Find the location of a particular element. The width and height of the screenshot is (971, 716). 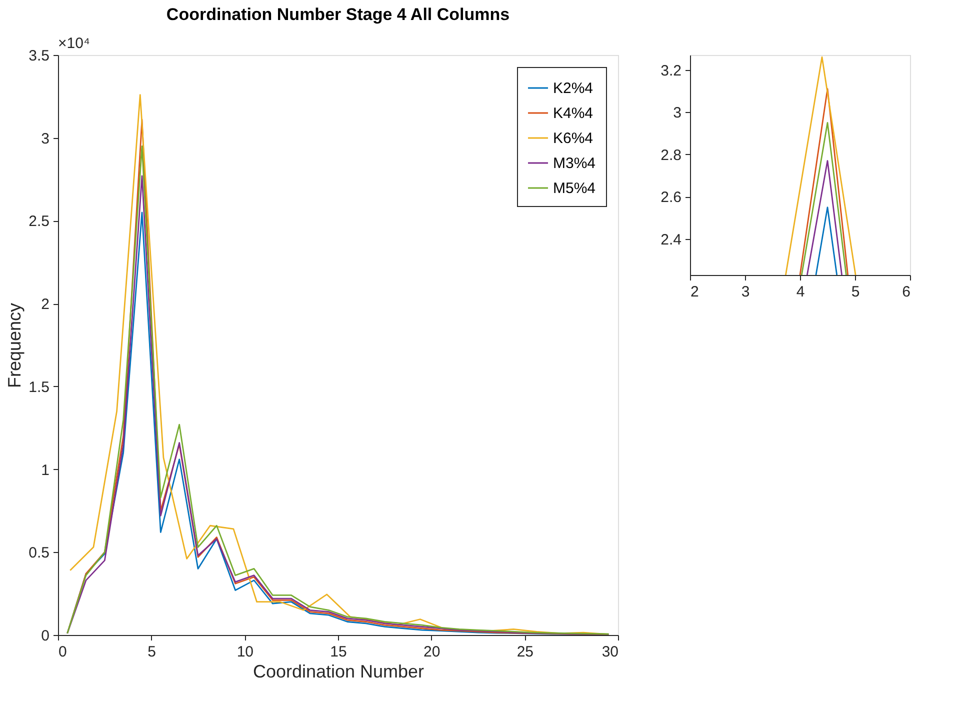

legend-label: K4%4 is located at coordinates (573, 113).